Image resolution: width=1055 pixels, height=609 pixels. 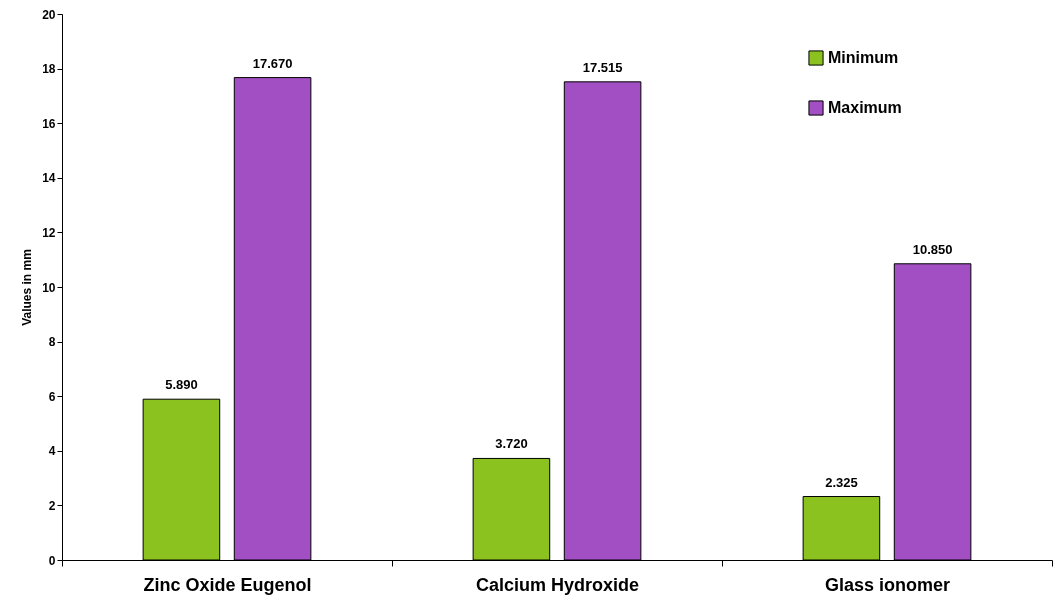 What do you see at coordinates (52, 505) in the screenshot?
I see `y-tick-label: 2` at bounding box center [52, 505].